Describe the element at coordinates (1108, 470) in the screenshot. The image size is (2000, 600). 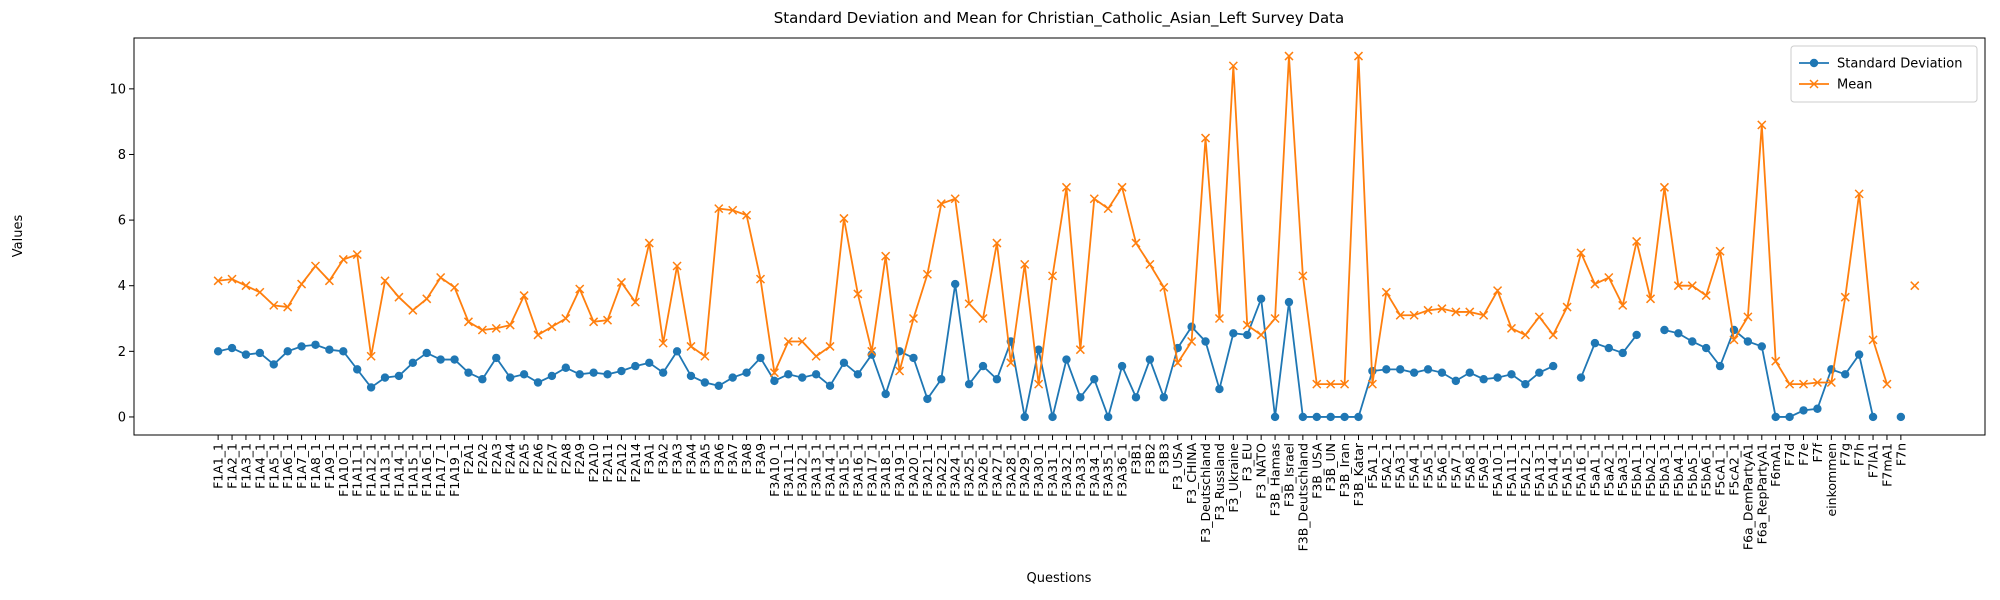
I see `x-tick-label: F3A35_1` at that location.